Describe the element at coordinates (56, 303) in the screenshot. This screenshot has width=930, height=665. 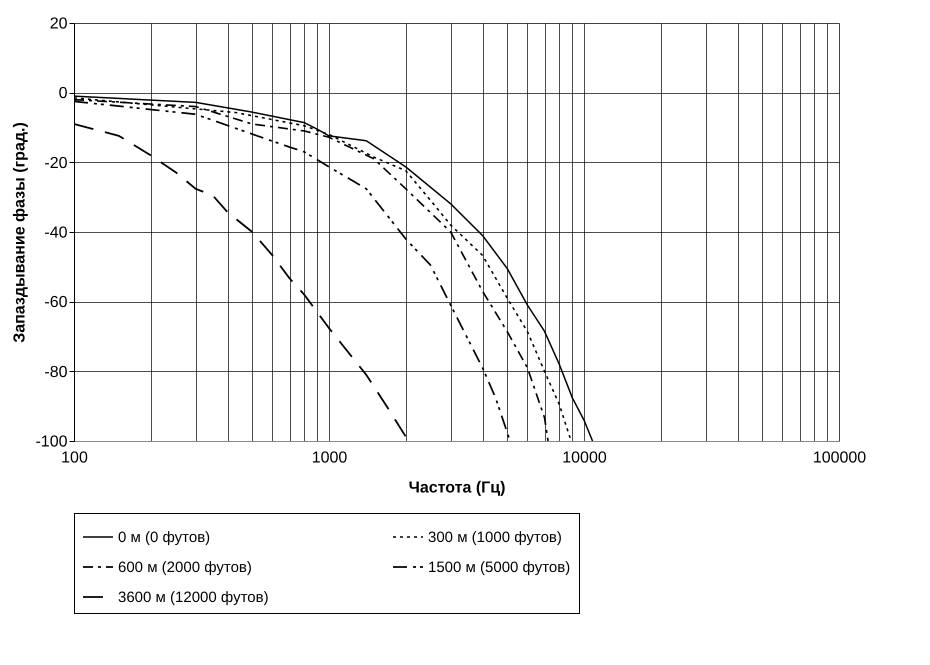
I see `y-tick-label: -60` at that location.